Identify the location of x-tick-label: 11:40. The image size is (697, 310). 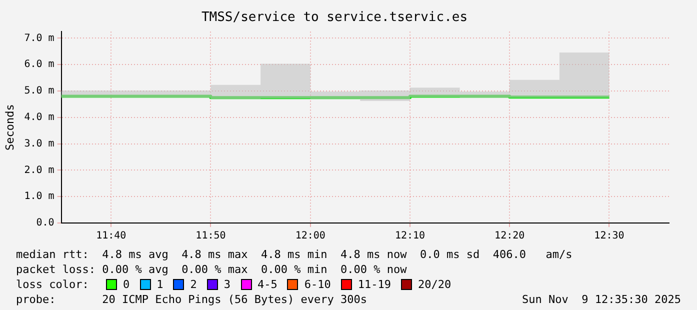
(111, 236).